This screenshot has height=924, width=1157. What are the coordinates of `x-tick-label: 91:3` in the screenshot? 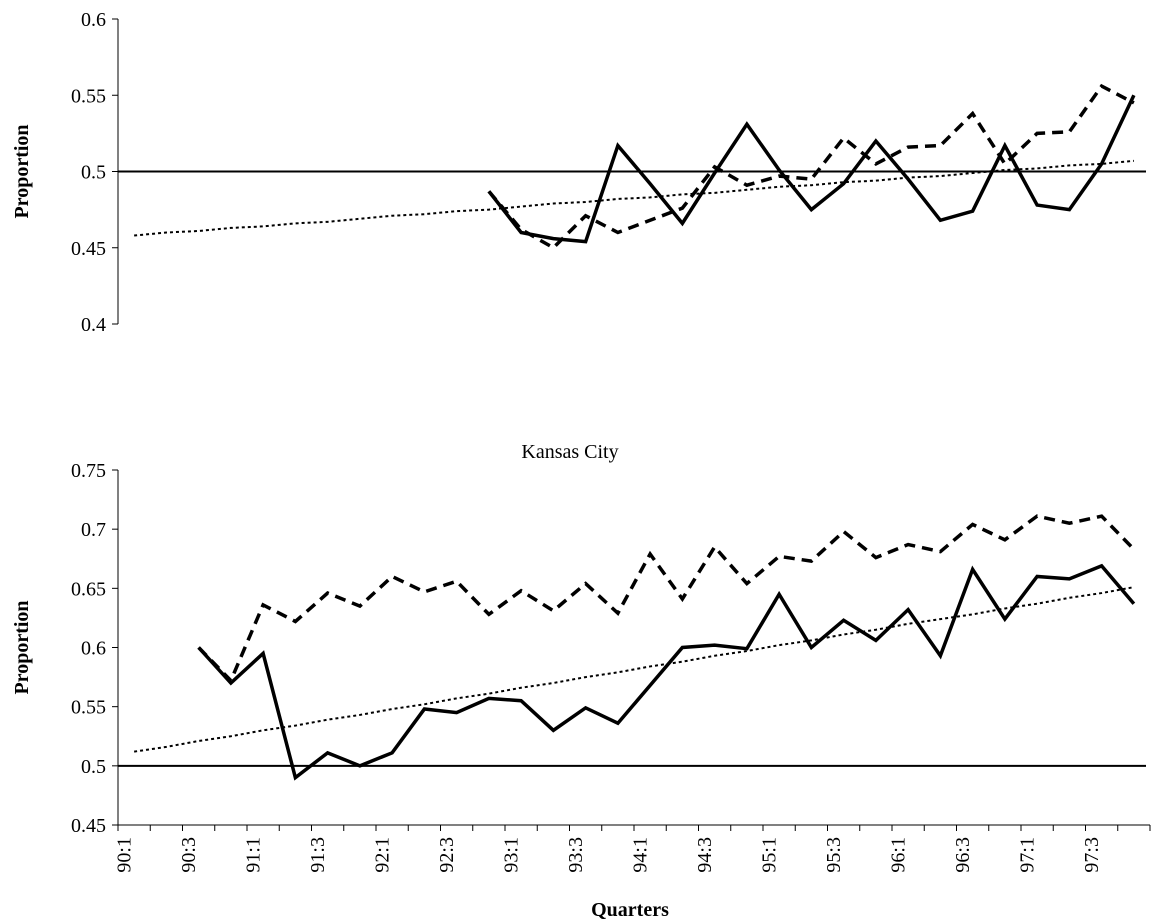 It's located at (318, 855).